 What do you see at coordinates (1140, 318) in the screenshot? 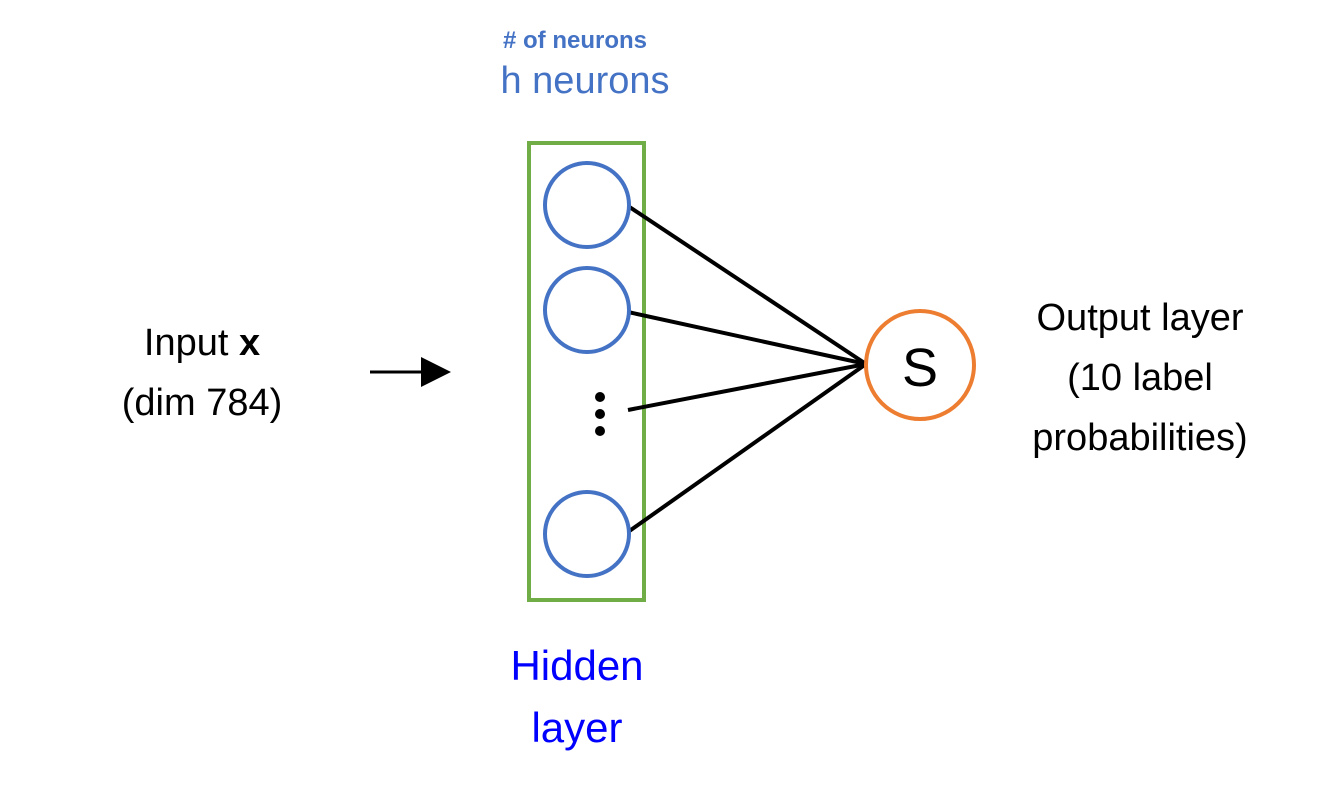
I see `output-label-line1: Output layer` at bounding box center [1140, 318].